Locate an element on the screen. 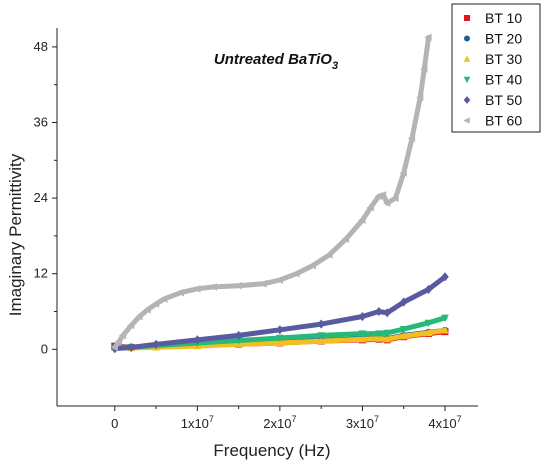  y-tick-label: 48 is located at coordinates (41, 46).